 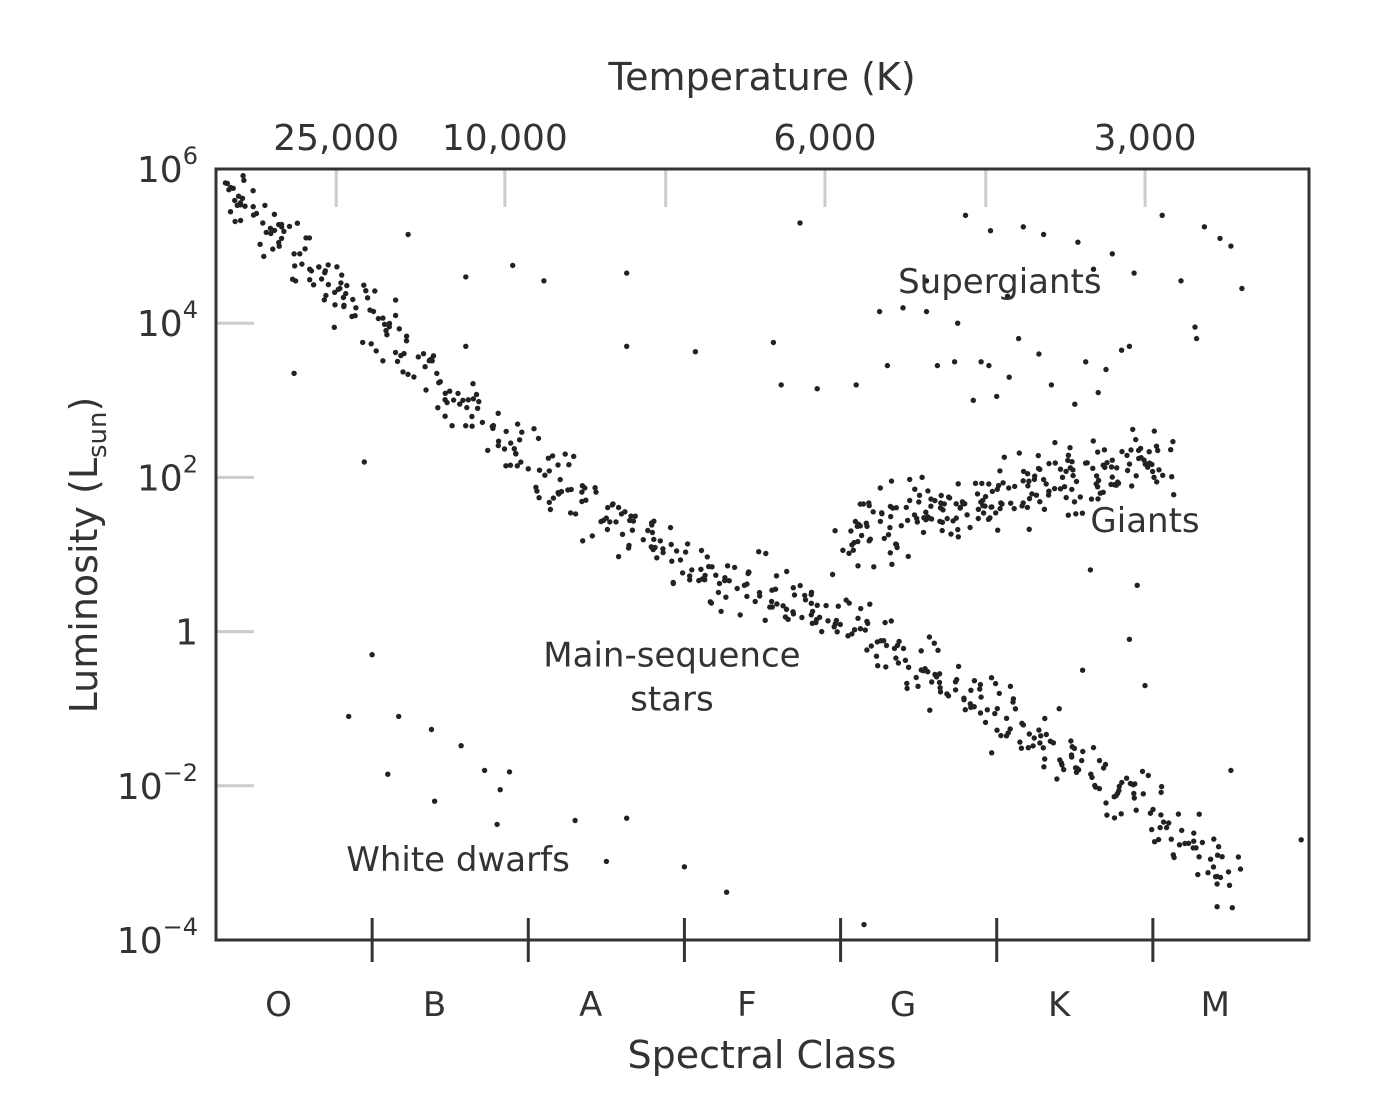 I want to click on region-annotation: stars, so click(x=672, y=700).